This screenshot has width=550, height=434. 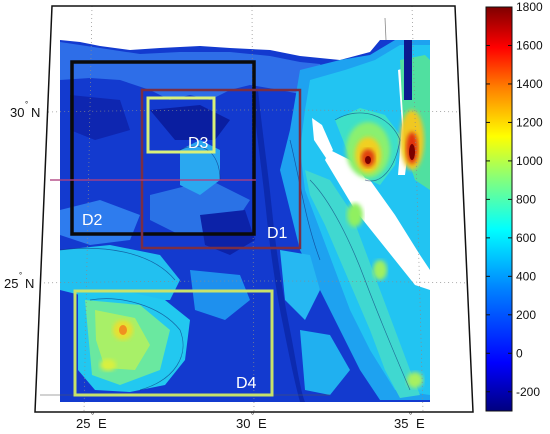 I want to click on domain-d4-label: D4, so click(x=246, y=383).